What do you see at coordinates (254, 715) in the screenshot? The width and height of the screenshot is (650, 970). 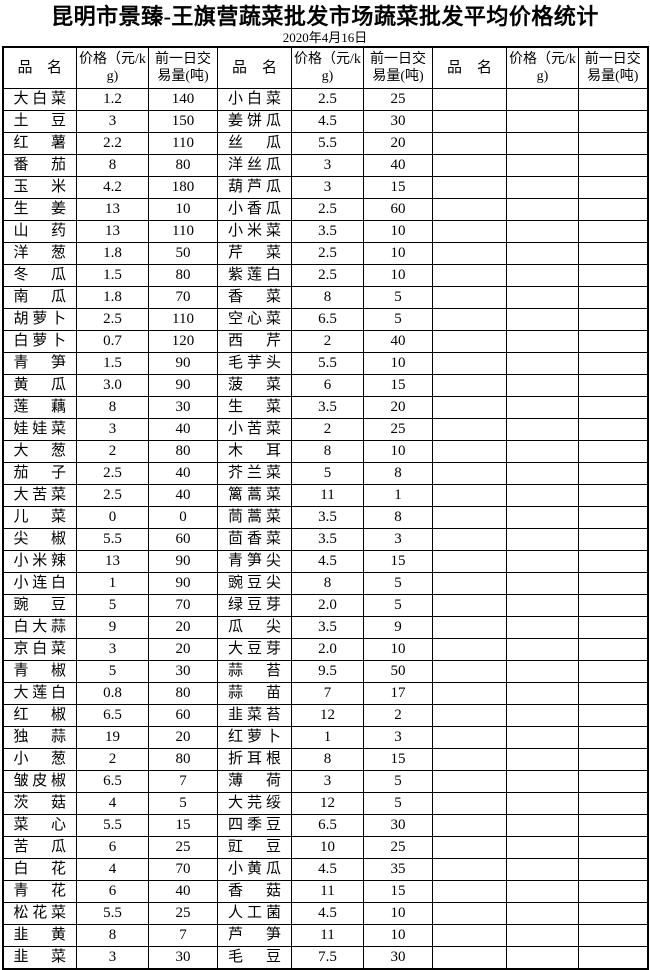 I see `product-name-cell: 韭菜苔` at bounding box center [254, 715].